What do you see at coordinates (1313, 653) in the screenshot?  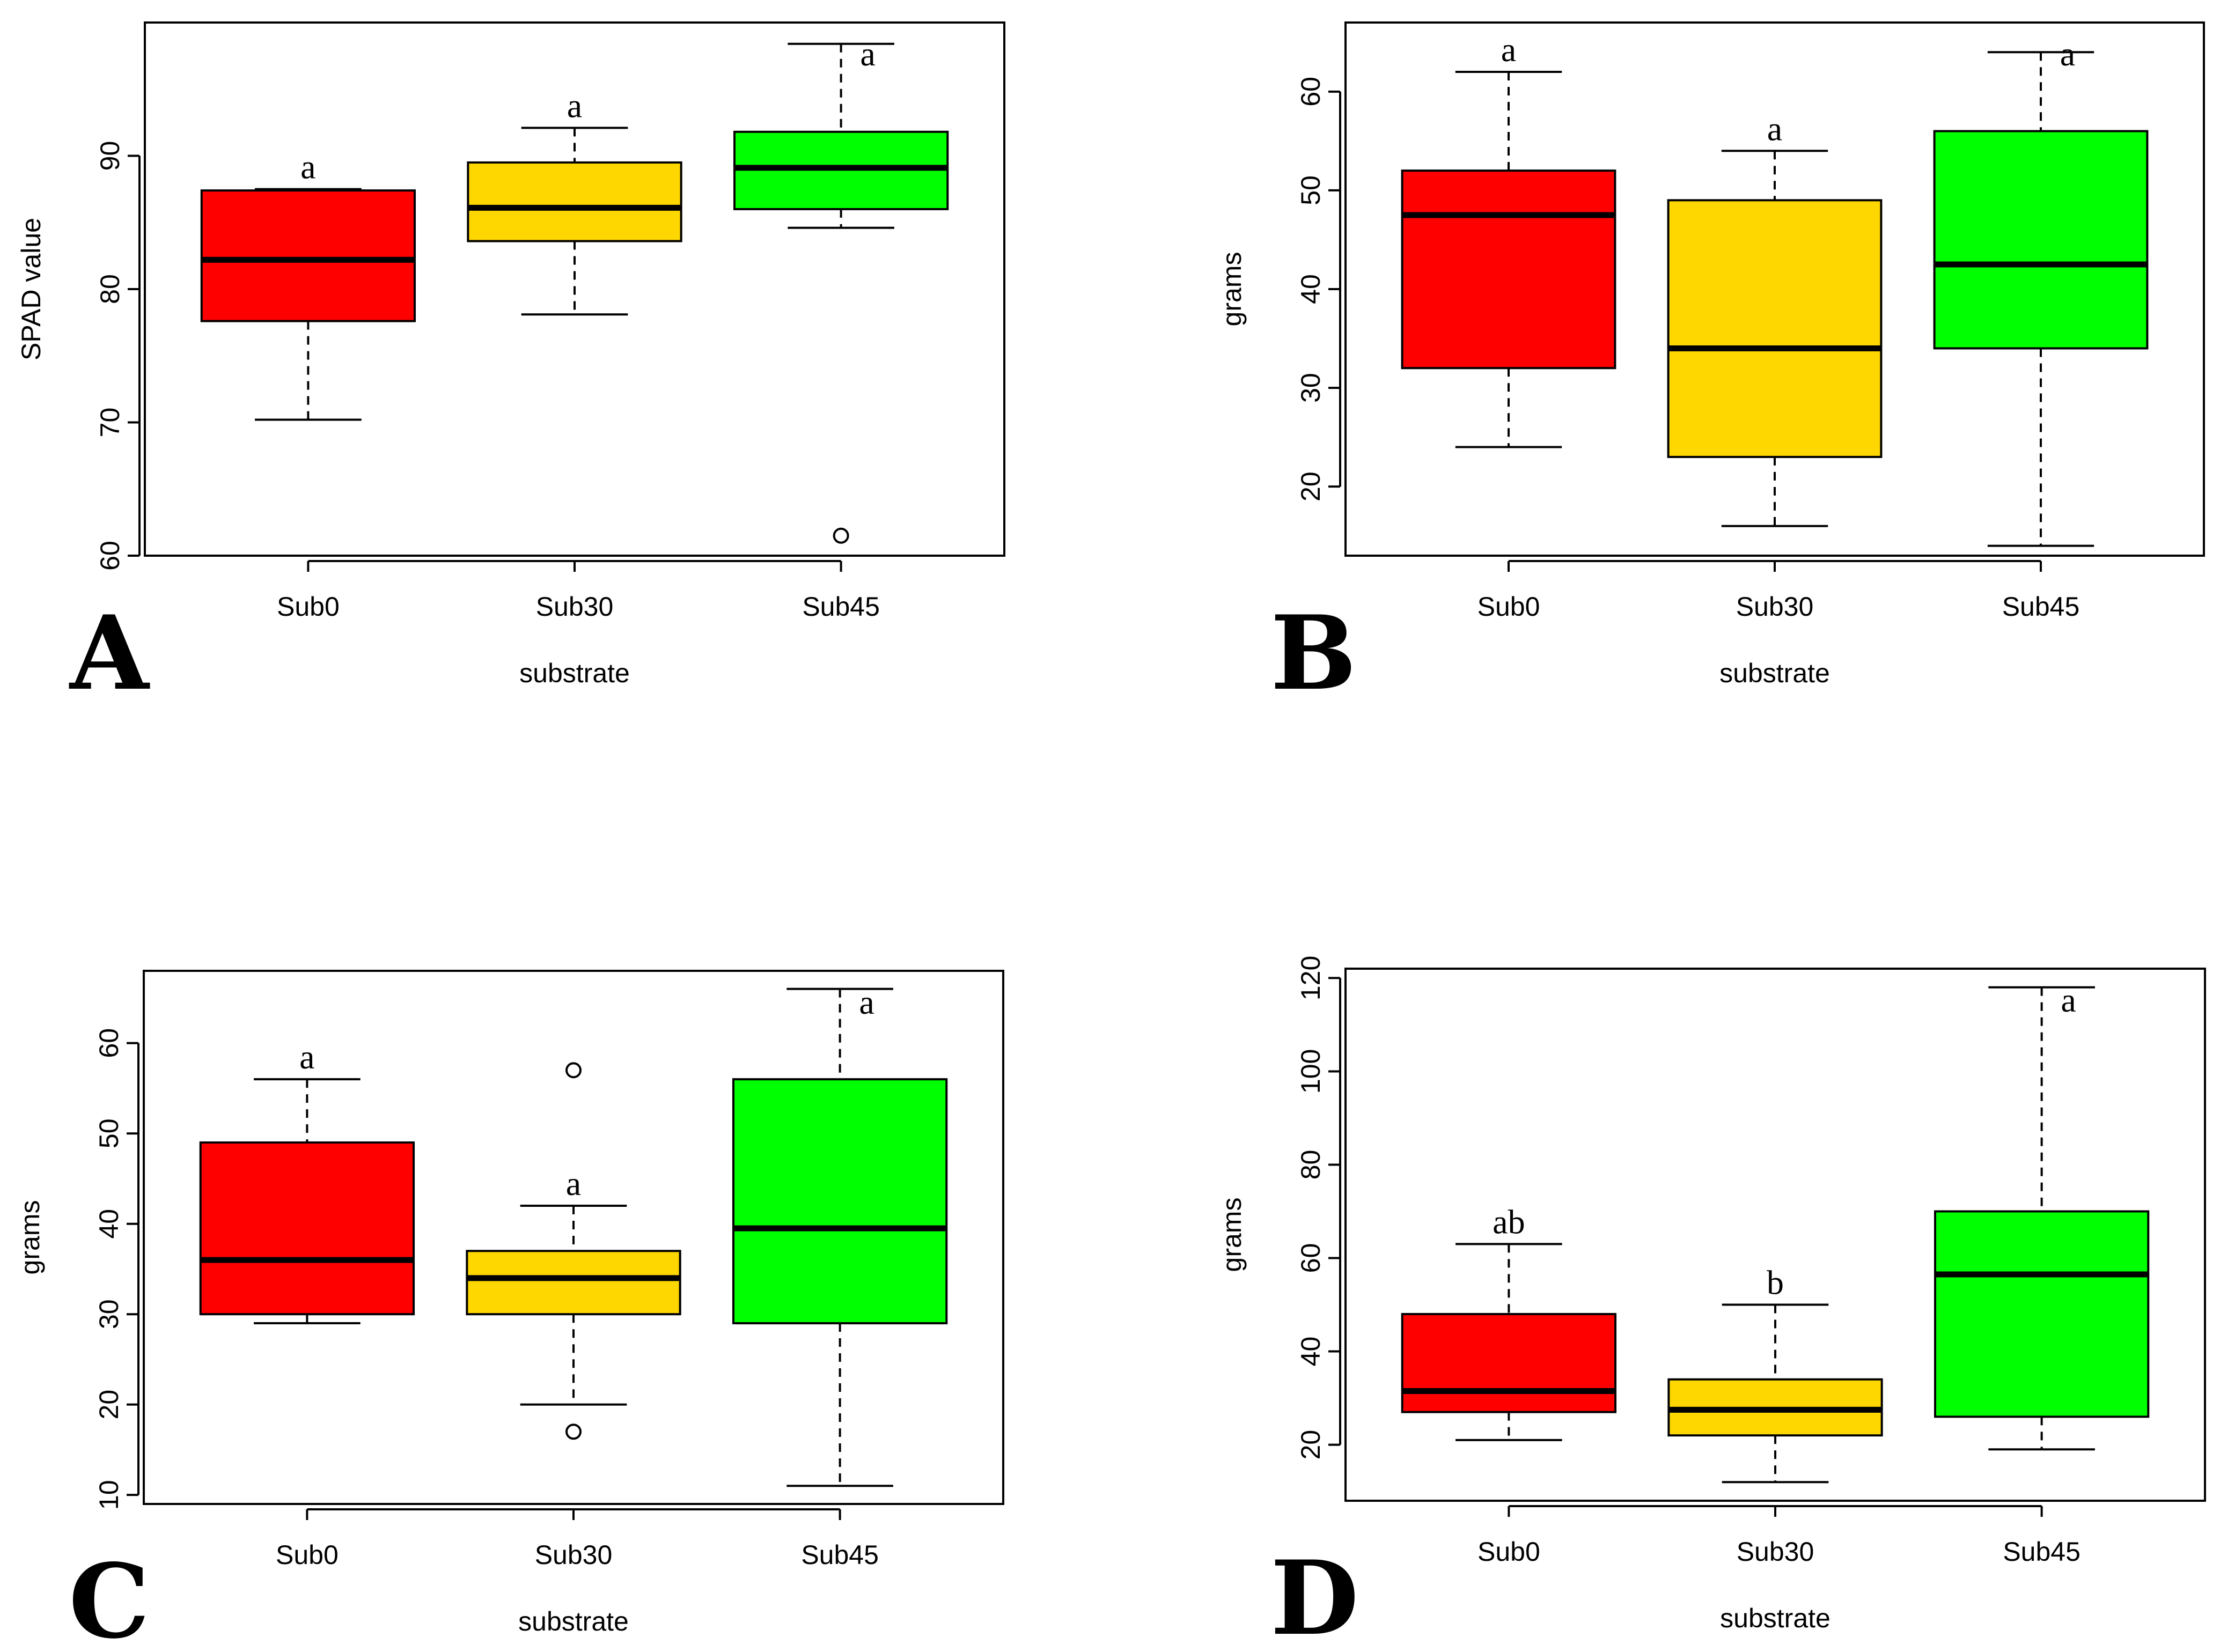 I see `panel-letter: B` at bounding box center [1313, 653].